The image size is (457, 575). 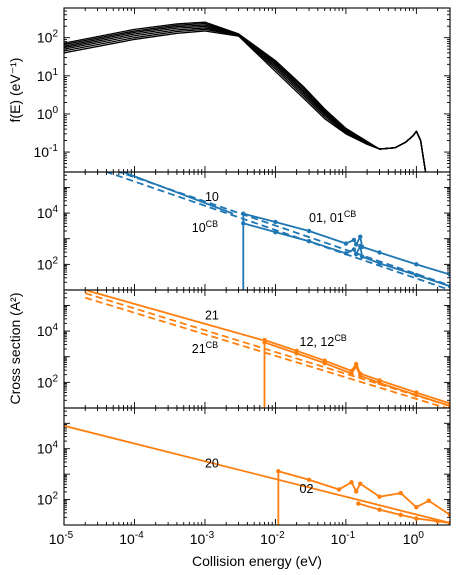 What do you see at coordinates (46, 151) in the screenshot?
I see `y-tick-label: 10⁻¹` at bounding box center [46, 151].